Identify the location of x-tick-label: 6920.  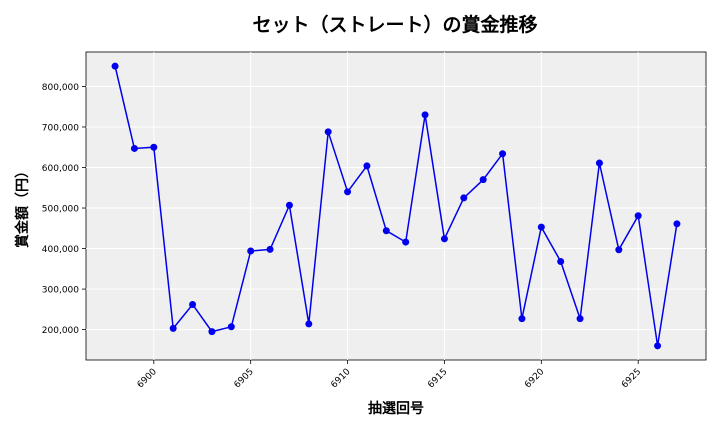
(534, 378).